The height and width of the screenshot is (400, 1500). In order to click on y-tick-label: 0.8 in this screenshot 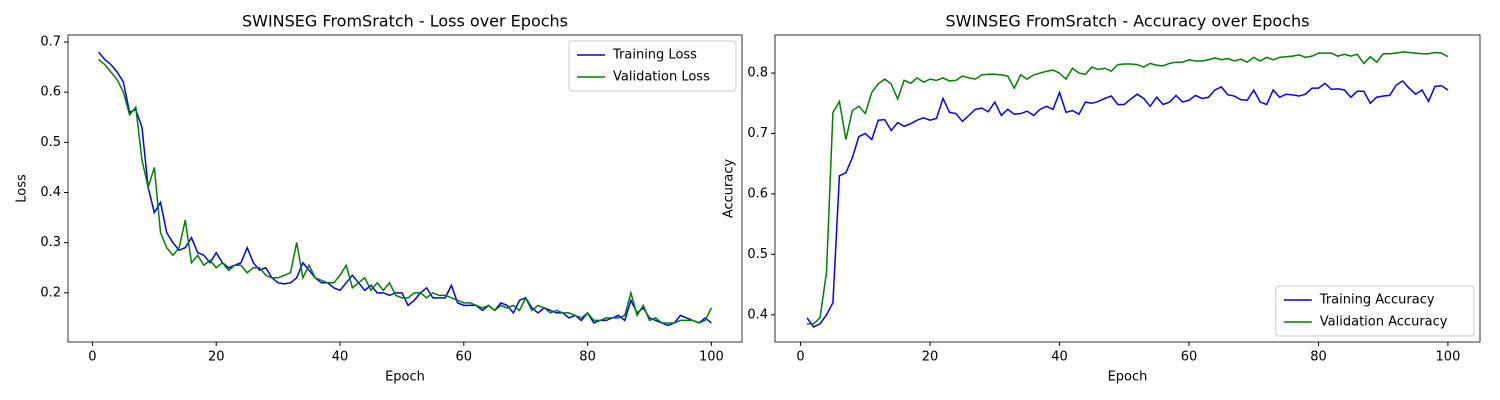, I will do `click(757, 73)`.